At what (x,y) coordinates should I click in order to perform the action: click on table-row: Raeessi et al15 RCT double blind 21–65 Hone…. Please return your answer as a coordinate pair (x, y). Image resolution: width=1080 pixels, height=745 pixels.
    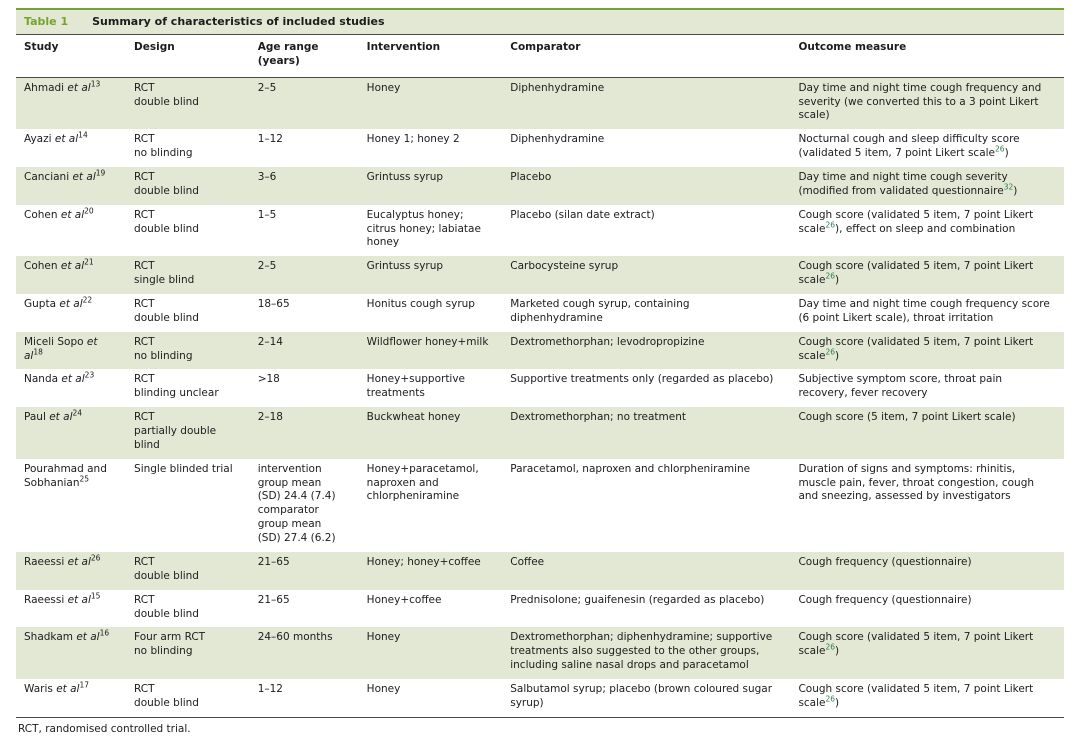
    Looking at the image, I should click on (540, 608).